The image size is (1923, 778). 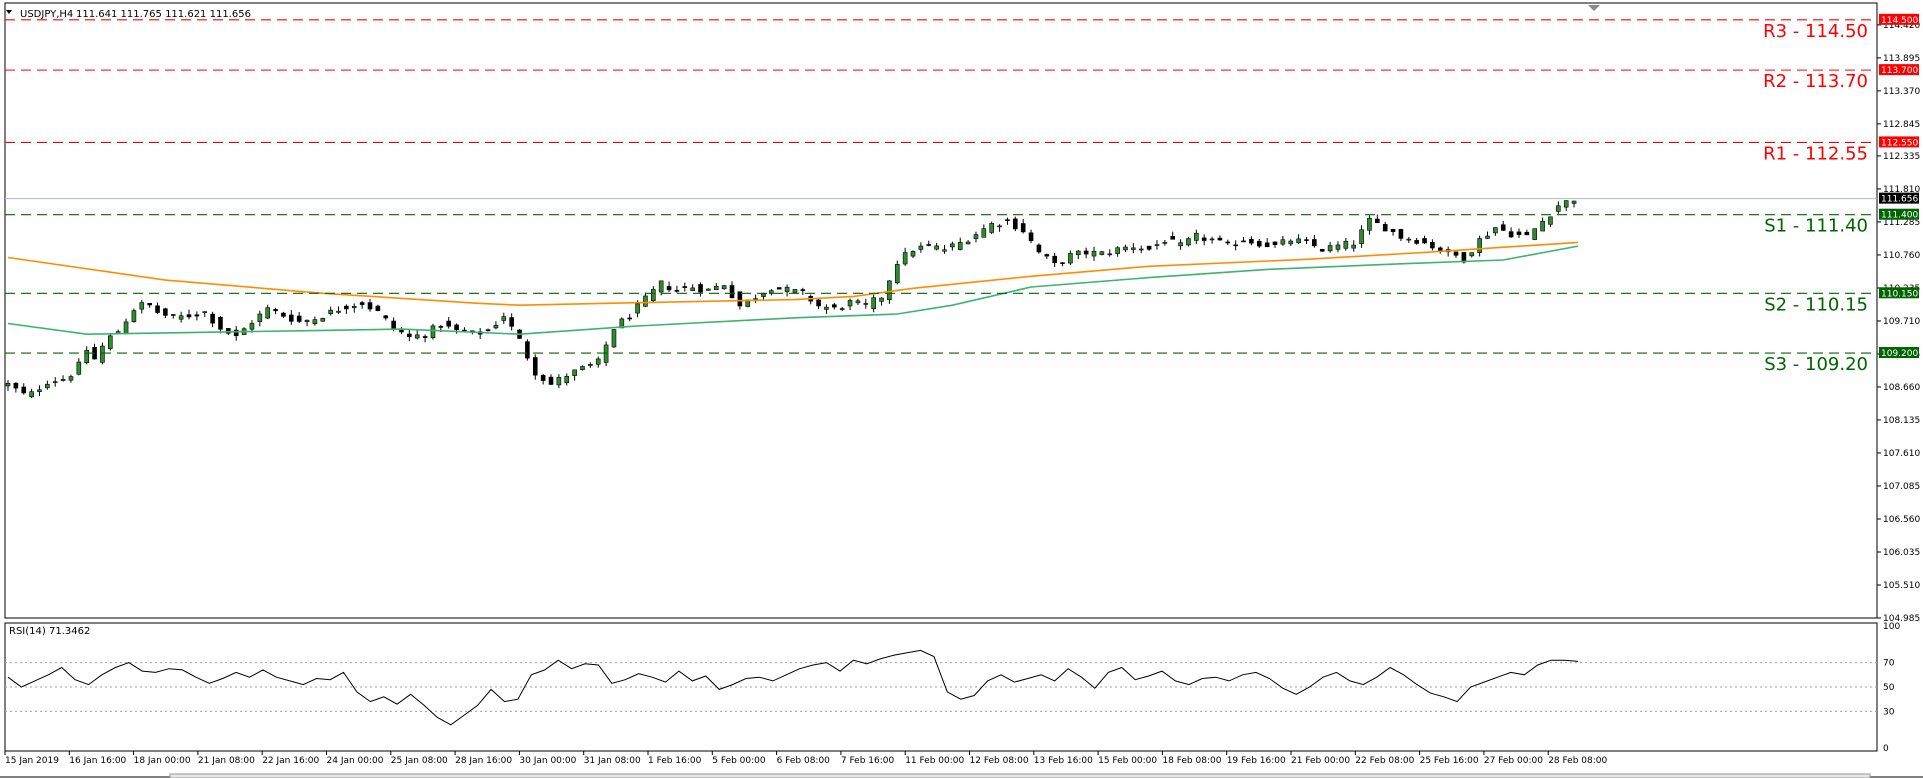 What do you see at coordinates (1815, 31) in the screenshot?
I see `level-label-r3: R3 - 114.50` at bounding box center [1815, 31].